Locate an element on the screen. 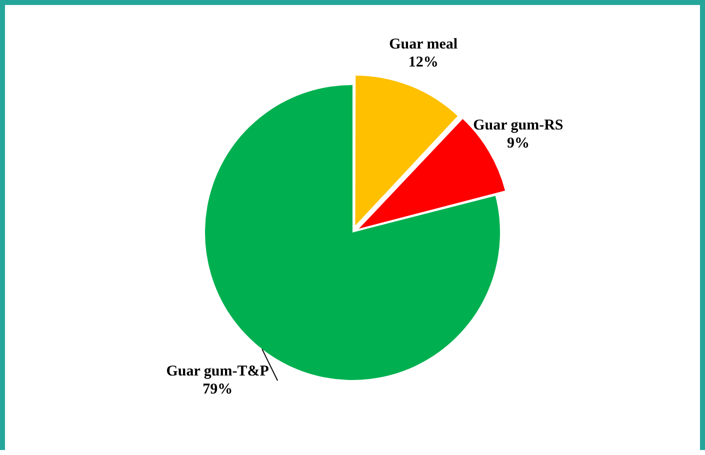  data-label: 9% is located at coordinates (518, 143).